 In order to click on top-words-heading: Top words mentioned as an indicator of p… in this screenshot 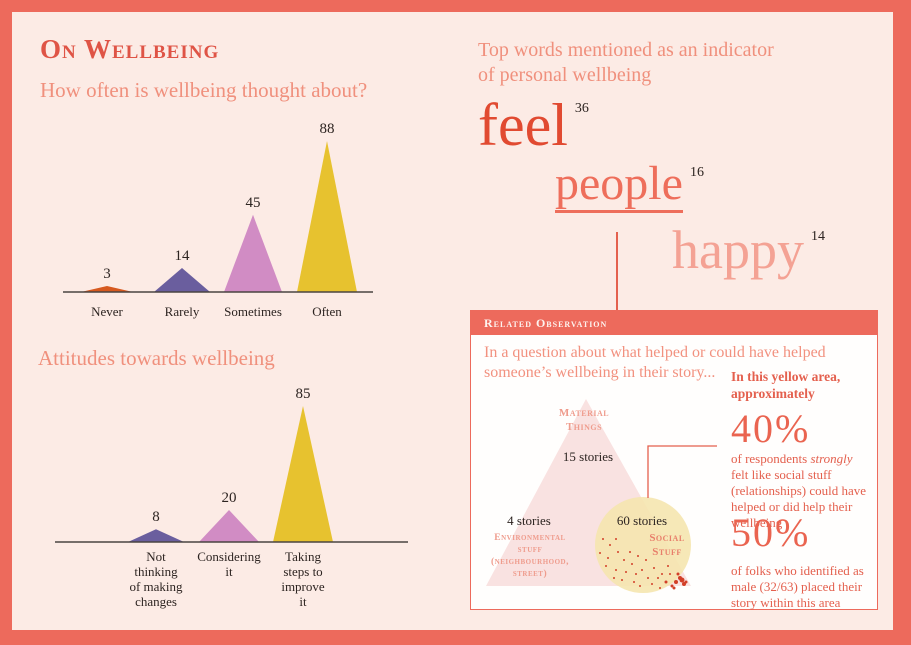, I will do `click(626, 62)`.